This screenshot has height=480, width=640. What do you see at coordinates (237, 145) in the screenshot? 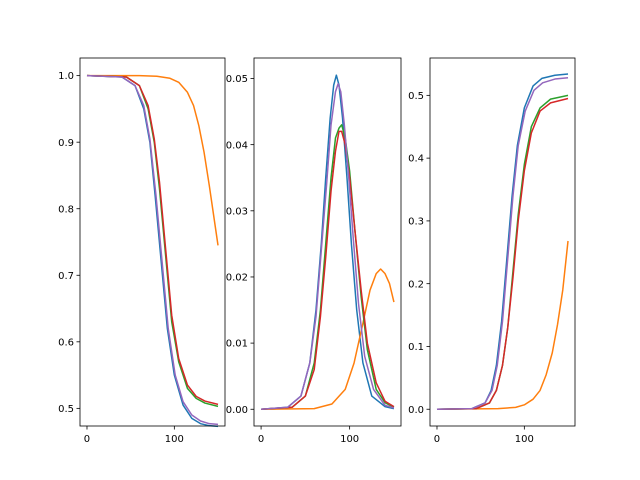
I see `y-tick-label: 0.04` at bounding box center [237, 145].